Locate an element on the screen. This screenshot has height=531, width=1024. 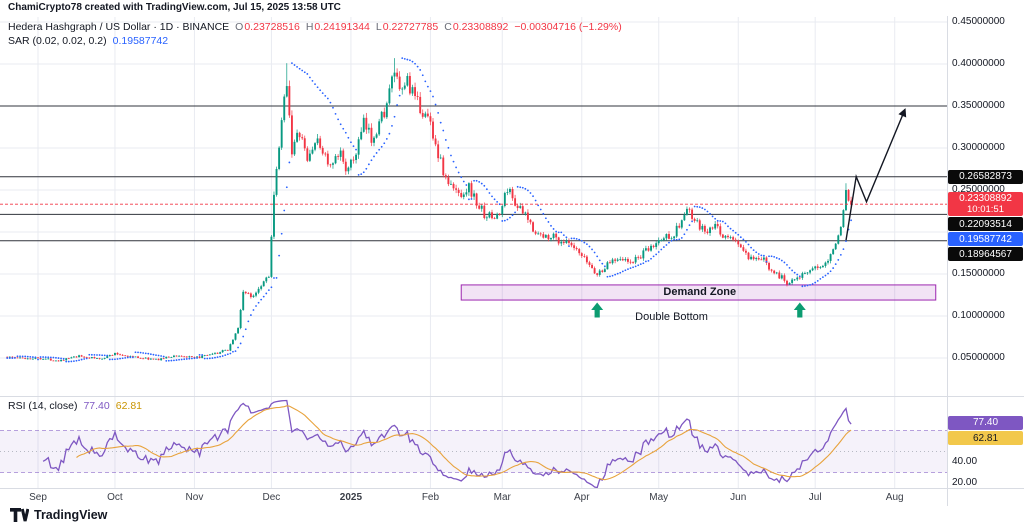
time-axis-label: May is located at coordinates (659, 497).